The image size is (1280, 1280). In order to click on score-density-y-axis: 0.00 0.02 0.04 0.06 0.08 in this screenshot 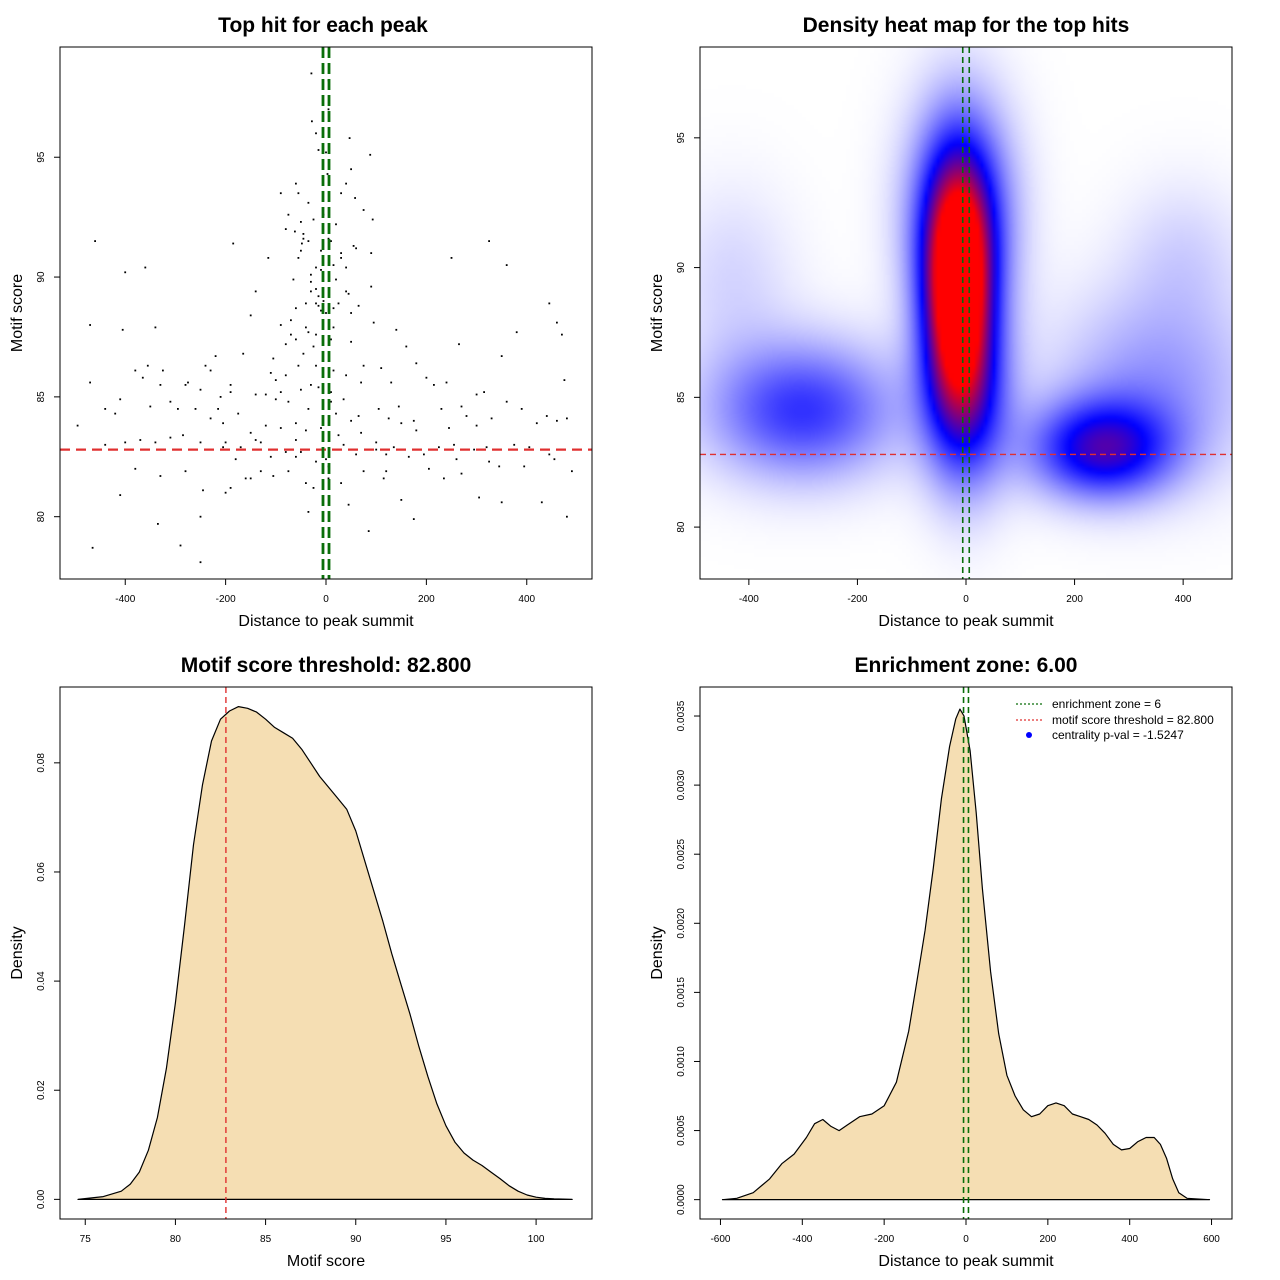, I will do `click(48, 981)`.